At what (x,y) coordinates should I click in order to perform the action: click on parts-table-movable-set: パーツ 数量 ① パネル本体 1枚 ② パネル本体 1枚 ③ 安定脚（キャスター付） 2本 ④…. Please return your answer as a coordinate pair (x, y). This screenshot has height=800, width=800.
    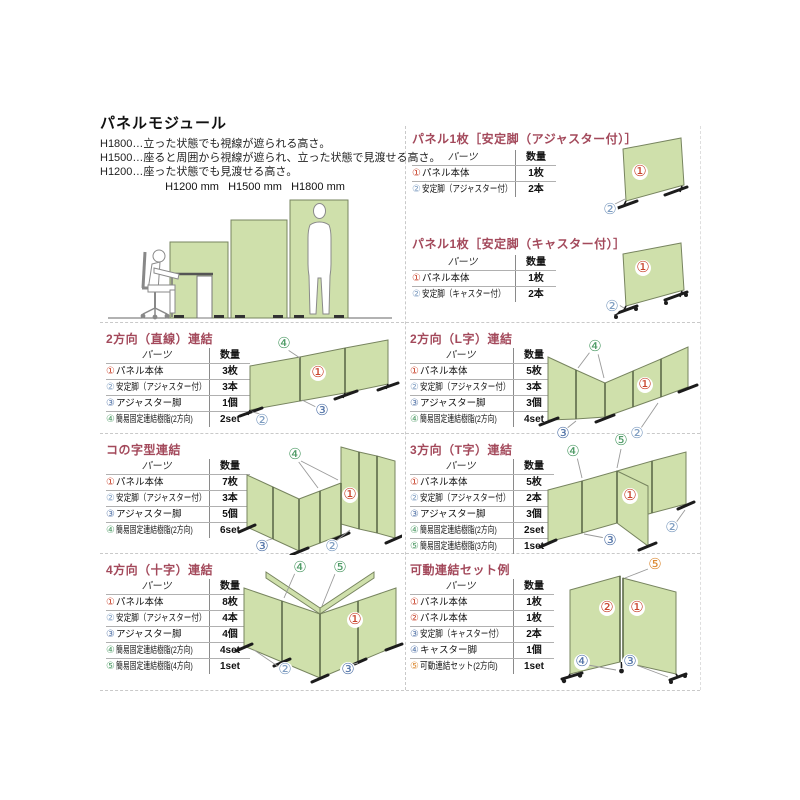
    Looking at the image, I should click on (482, 626).